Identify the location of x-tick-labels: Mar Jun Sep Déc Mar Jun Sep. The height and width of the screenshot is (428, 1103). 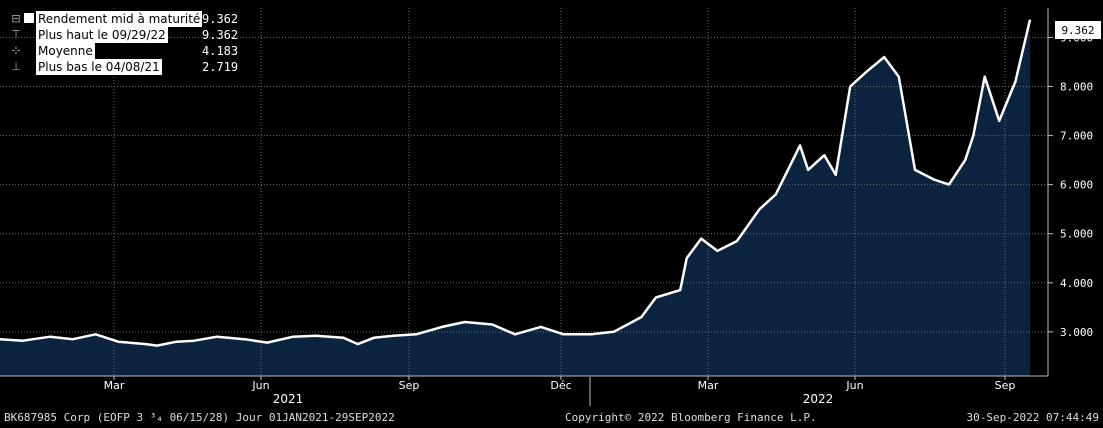
(560, 384).